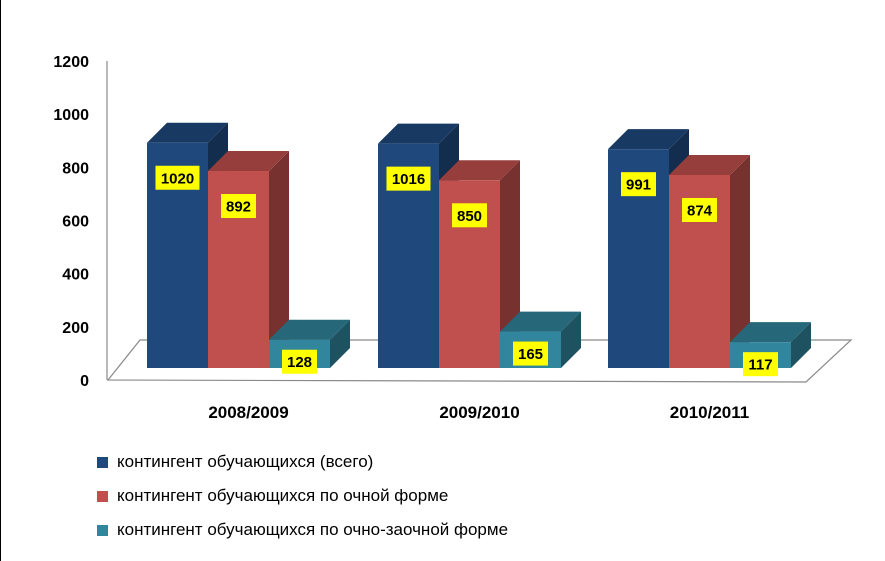 The height and width of the screenshot is (561, 885). What do you see at coordinates (75, 275) in the screenshot?
I see `y-tick-label: 400` at bounding box center [75, 275].